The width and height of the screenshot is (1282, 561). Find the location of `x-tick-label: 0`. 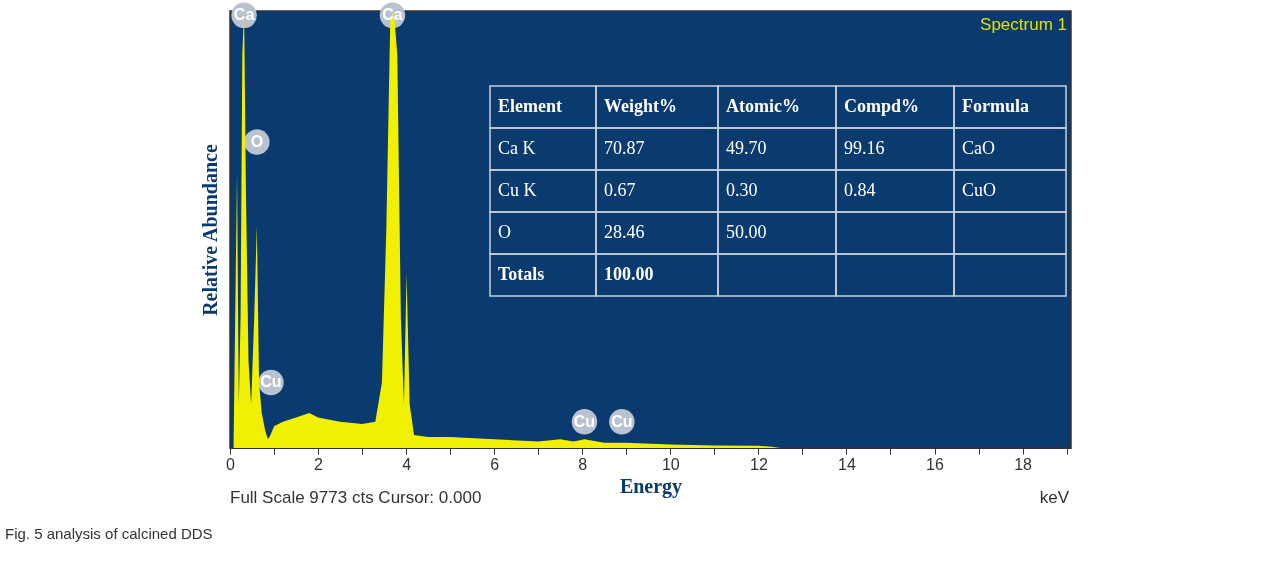

x-tick-label: 0 is located at coordinates (231, 464).